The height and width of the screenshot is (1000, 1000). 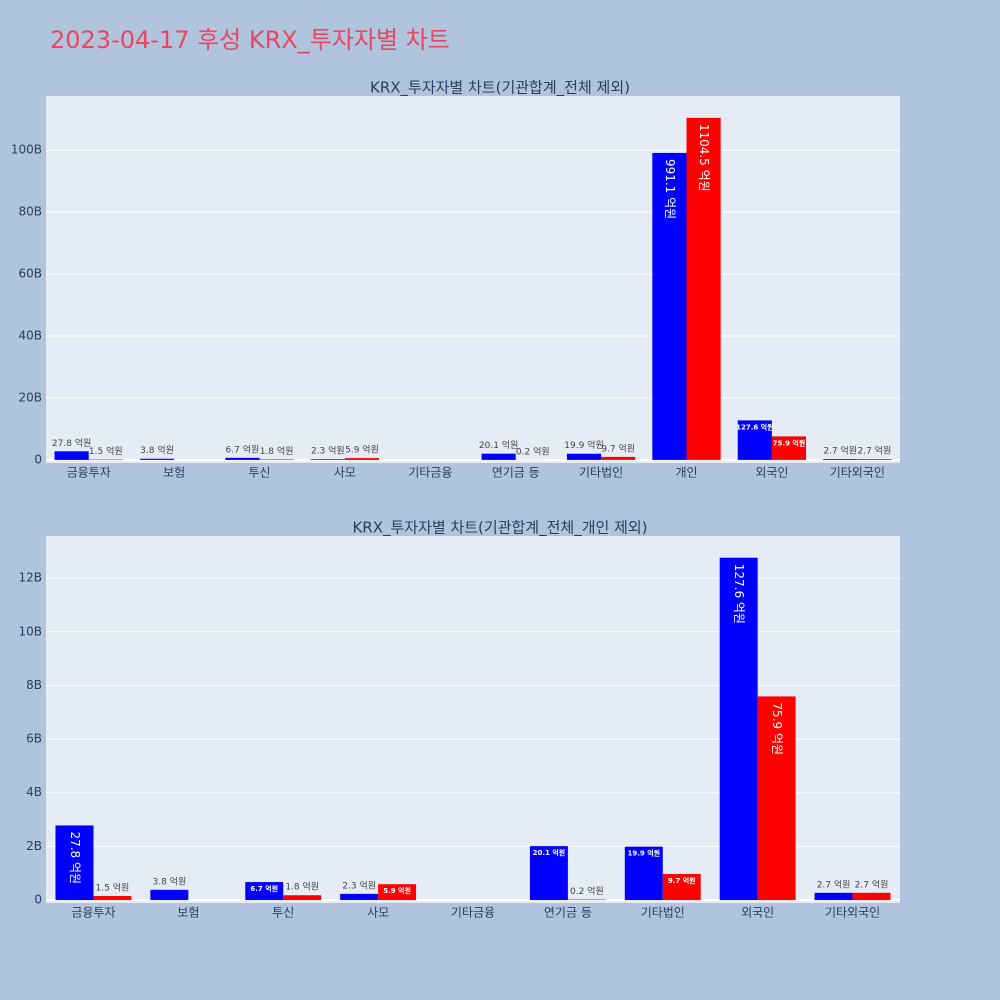 I want to click on value-label: 991.1 억원, so click(x=670, y=189).